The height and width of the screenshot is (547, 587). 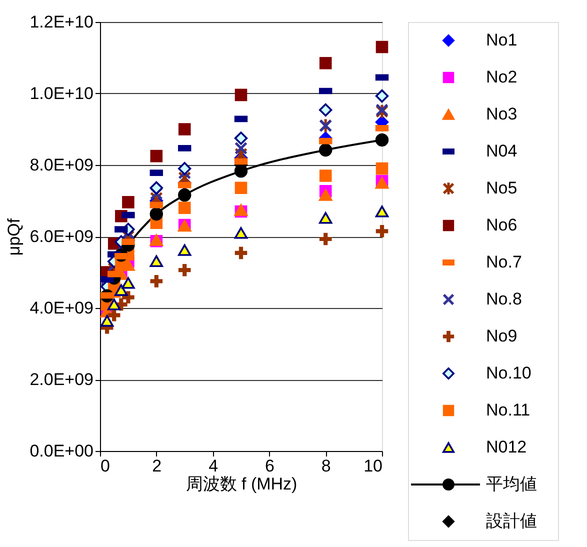 What do you see at coordinates (14, 237) in the screenshot?
I see `y-axis-title: μpQf` at bounding box center [14, 237].